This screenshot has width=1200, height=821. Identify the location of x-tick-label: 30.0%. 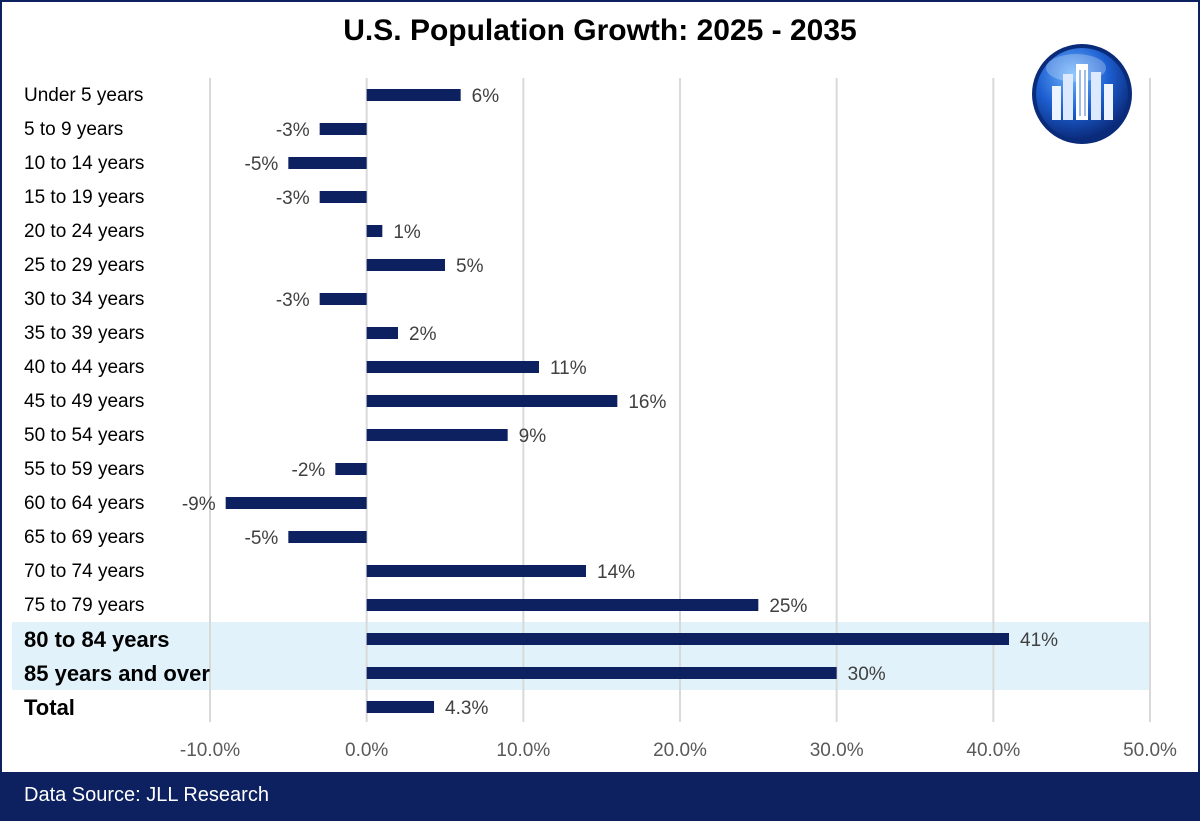
(837, 750).